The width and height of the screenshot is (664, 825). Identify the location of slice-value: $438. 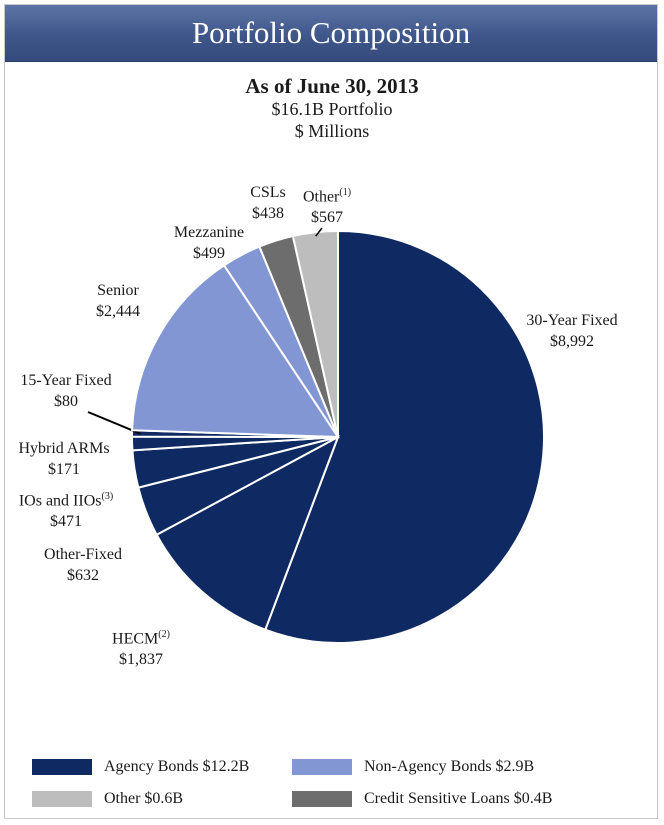
(267, 213).